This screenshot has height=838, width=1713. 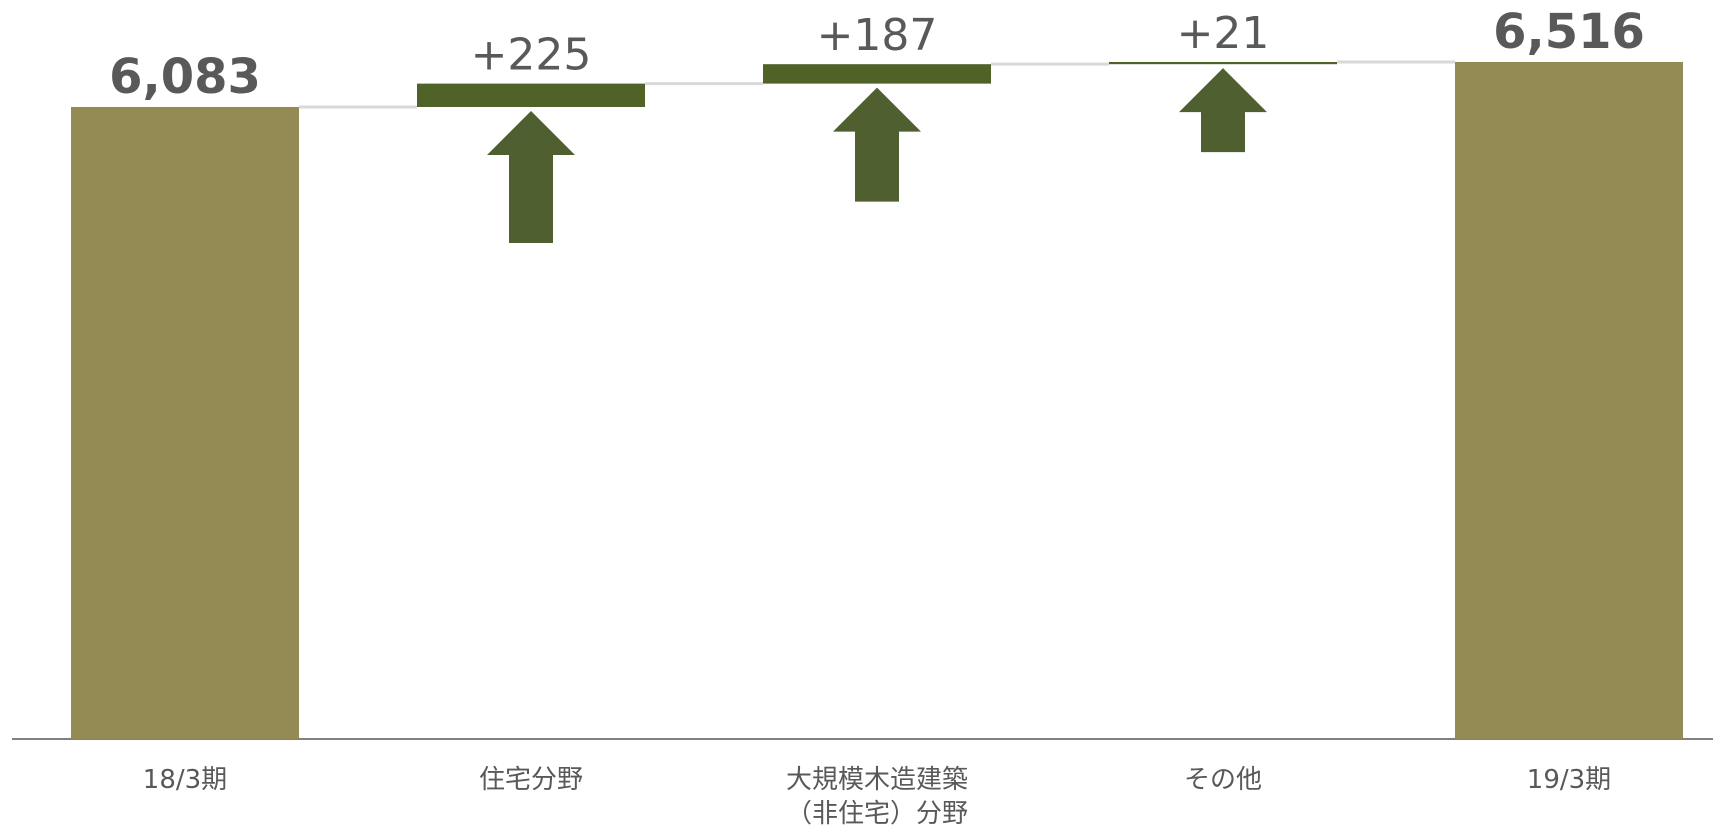 I want to click on category-label-2-line1: （非住宅）分野, so click(x=877, y=814).